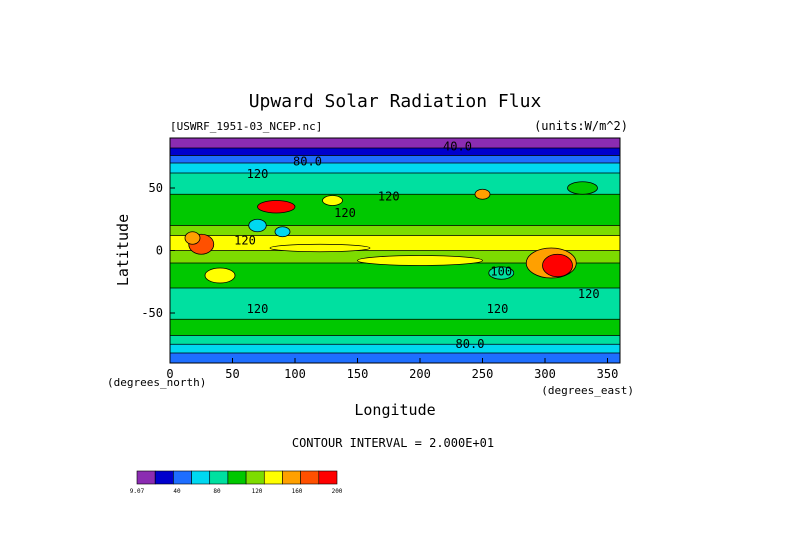 This screenshot has height=558, width=789. Describe the element at coordinates (589, 294) in the screenshot. I see `contour-label-10: 120` at that location.